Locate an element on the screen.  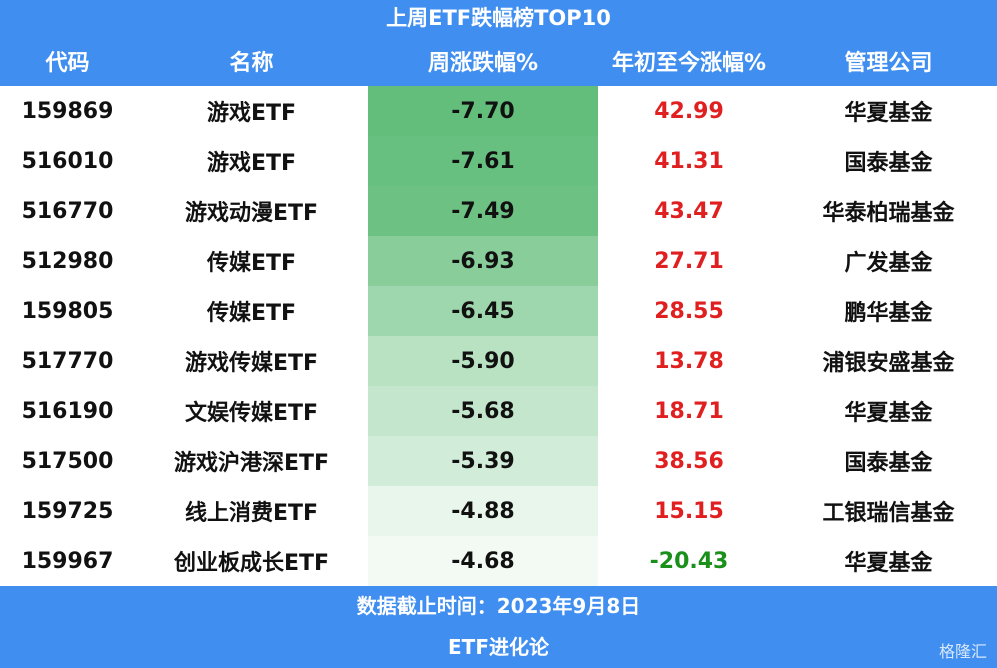
table-row: 159725 线上消费ETF -4.88 15.15 工银瑞信基金 is located at coordinates (498, 511).